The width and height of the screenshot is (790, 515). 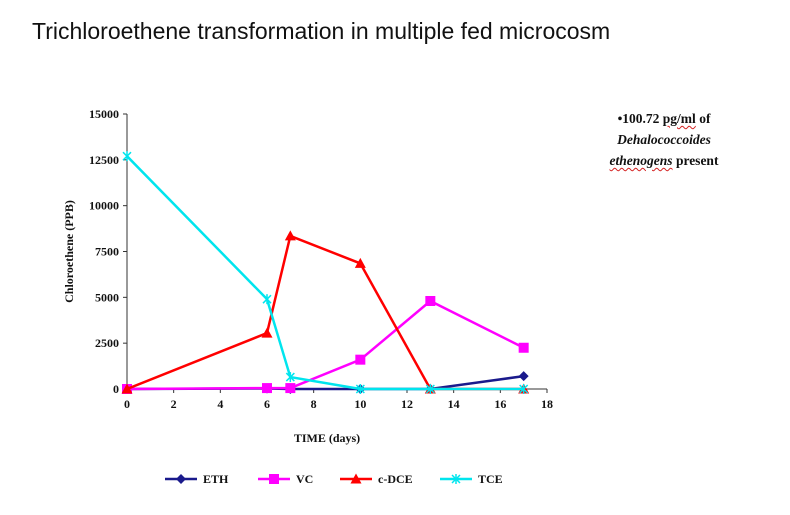 What do you see at coordinates (523, 376) in the screenshot?
I see `data-point-eth` at bounding box center [523, 376].